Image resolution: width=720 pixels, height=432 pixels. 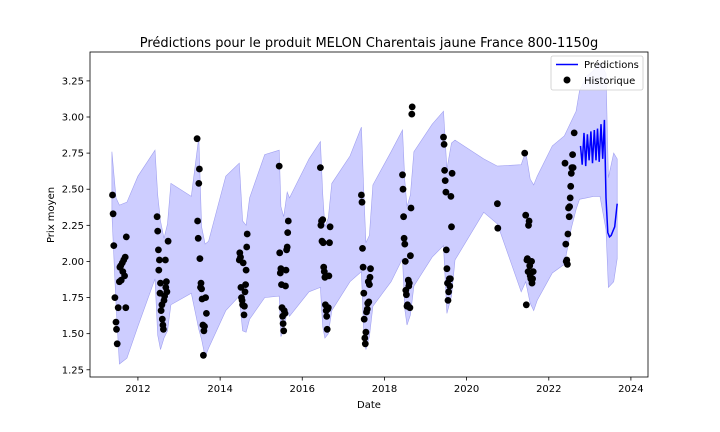 I want to click on y-tick-label: 3.25, so click(x=73, y=81).